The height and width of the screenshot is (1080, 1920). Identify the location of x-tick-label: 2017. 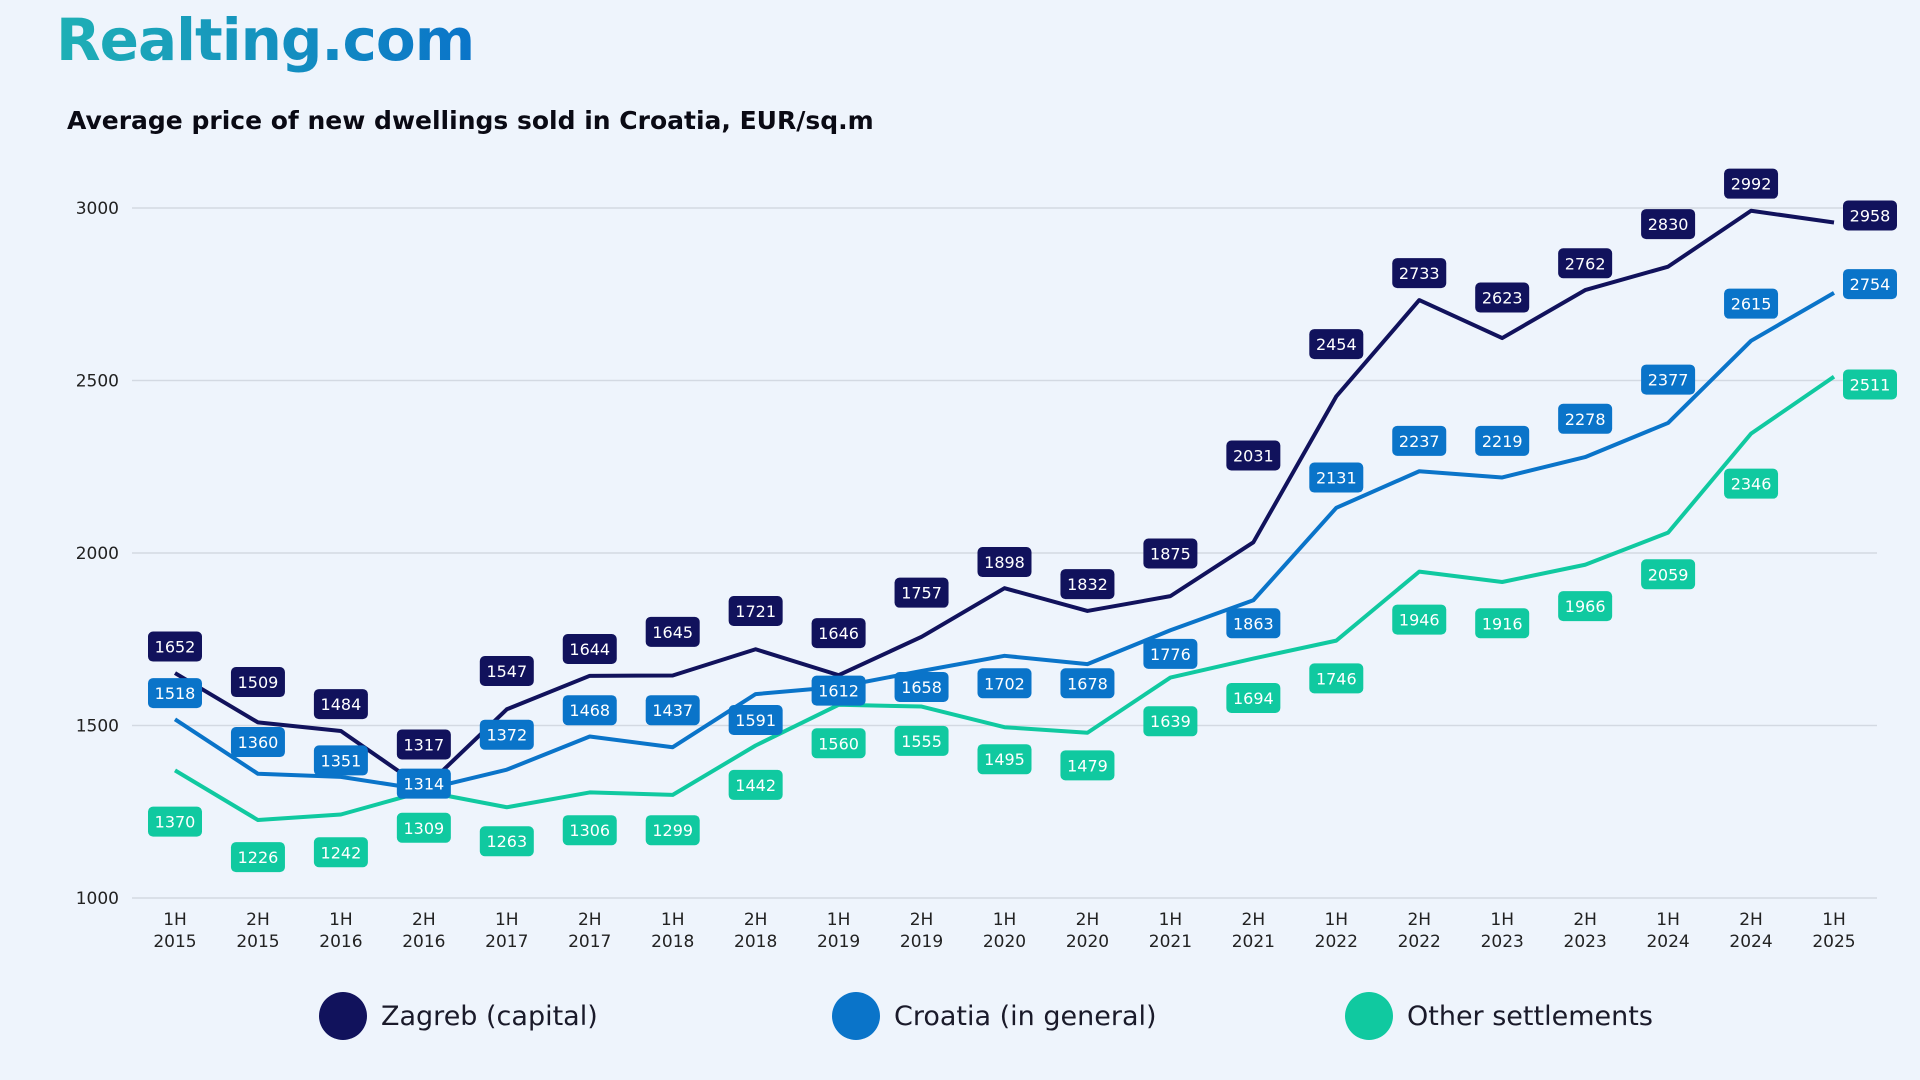
(589, 942).